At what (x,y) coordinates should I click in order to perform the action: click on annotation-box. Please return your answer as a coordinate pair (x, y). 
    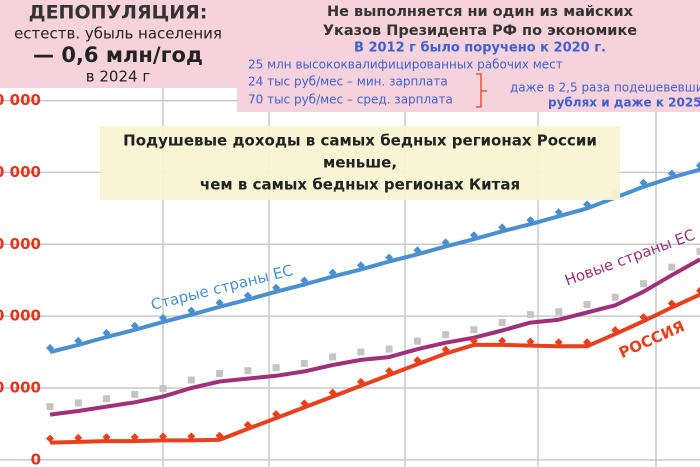
    Looking at the image, I should click on (360, 163).